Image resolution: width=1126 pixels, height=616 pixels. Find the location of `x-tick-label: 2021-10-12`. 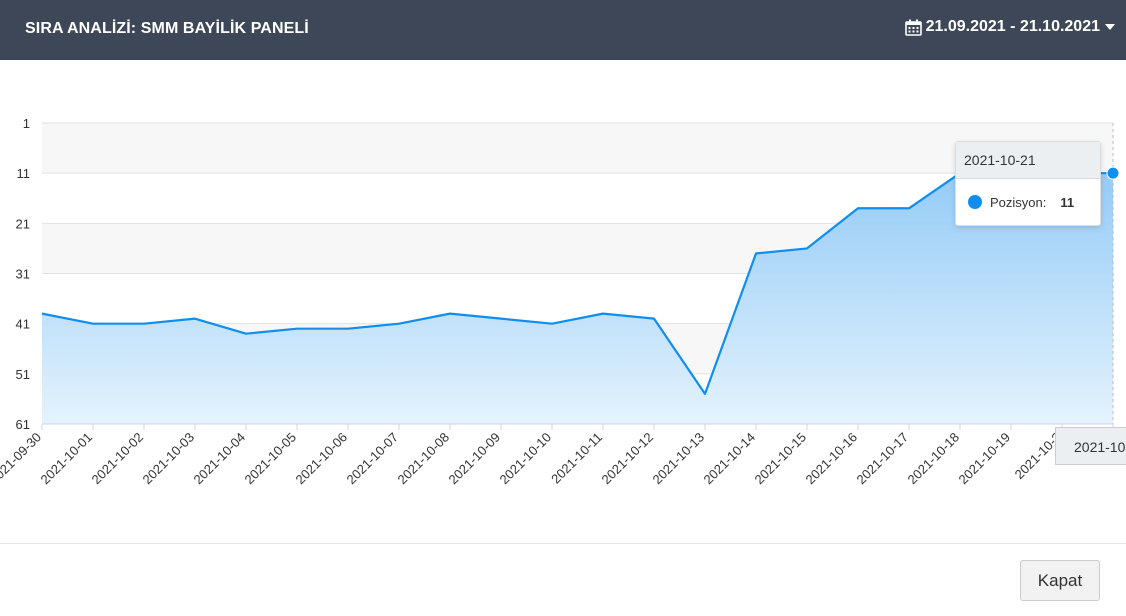

x-tick-label: 2021-10-12 is located at coordinates (627, 459).